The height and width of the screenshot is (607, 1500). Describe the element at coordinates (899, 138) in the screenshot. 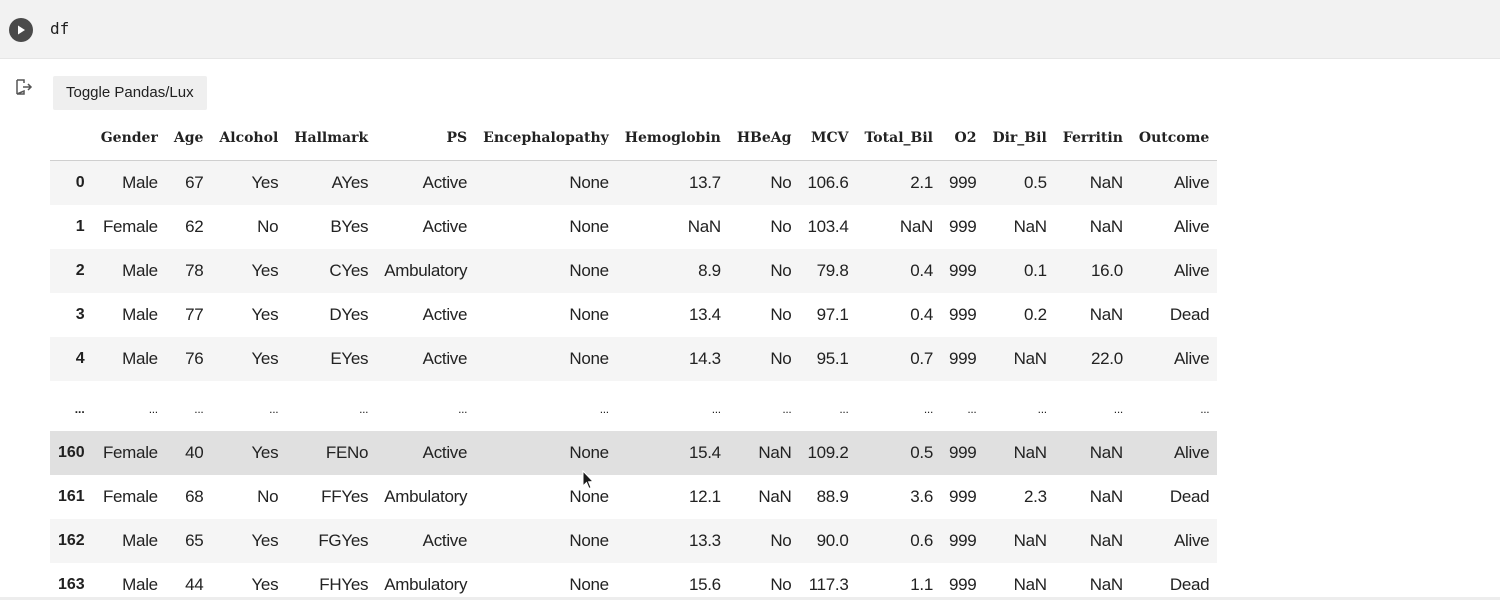

I see `column-header: Total_Bil` at that location.